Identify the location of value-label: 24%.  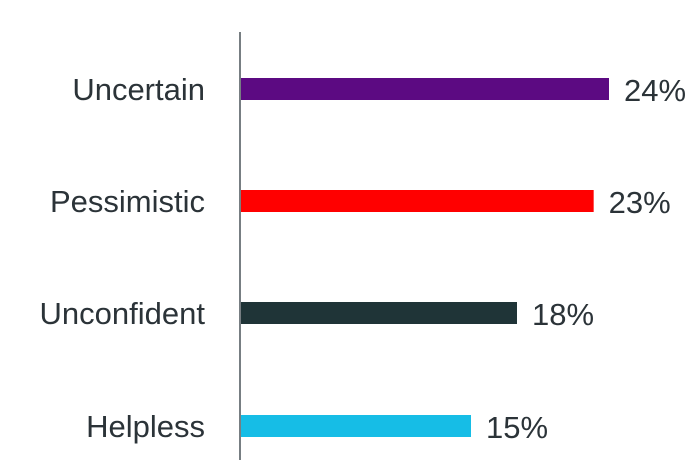
(655, 90).